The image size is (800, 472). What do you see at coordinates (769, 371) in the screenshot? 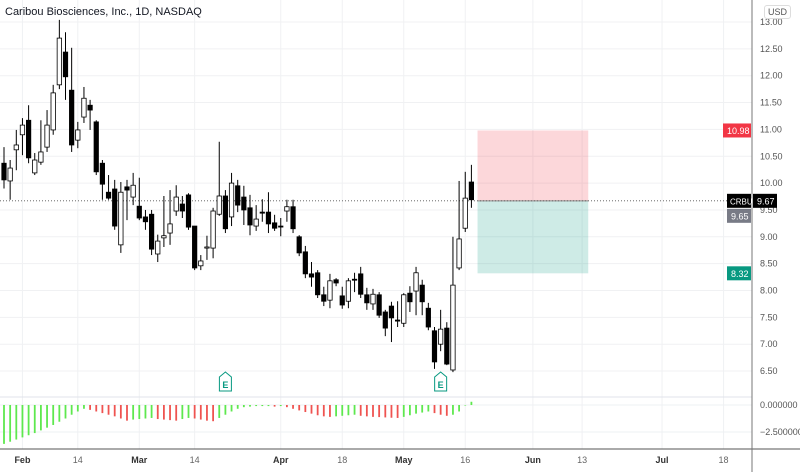
I see `price-tick-label: 6.50` at bounding box center [769, 371].